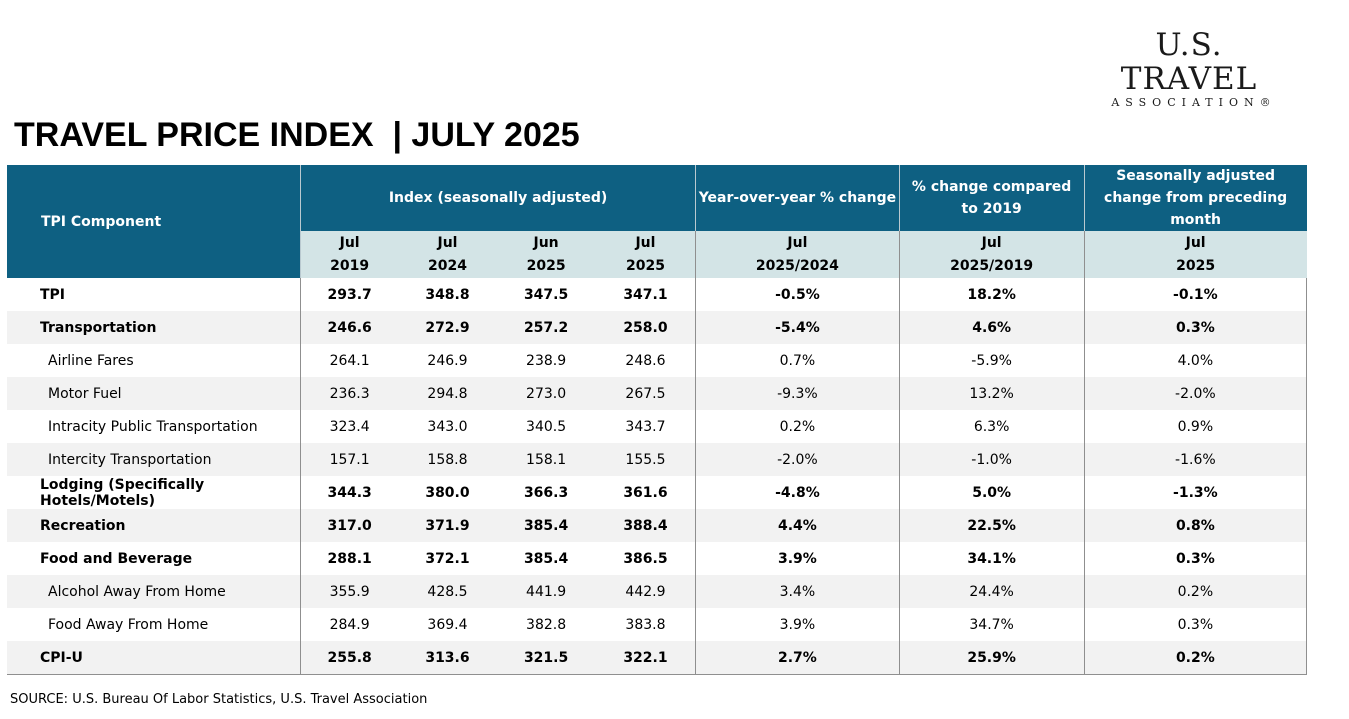 The image size is (1349, 719). Describe the element at coordinates (349, 658) in the screenshot. I see `table-cell: 255.8` at that location.